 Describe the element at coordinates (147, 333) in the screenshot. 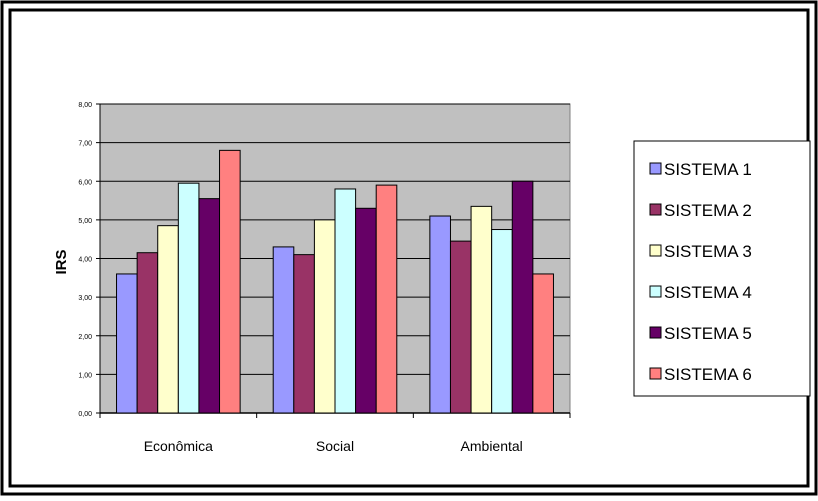

I see `bar-sistema-2-economica` at that location.